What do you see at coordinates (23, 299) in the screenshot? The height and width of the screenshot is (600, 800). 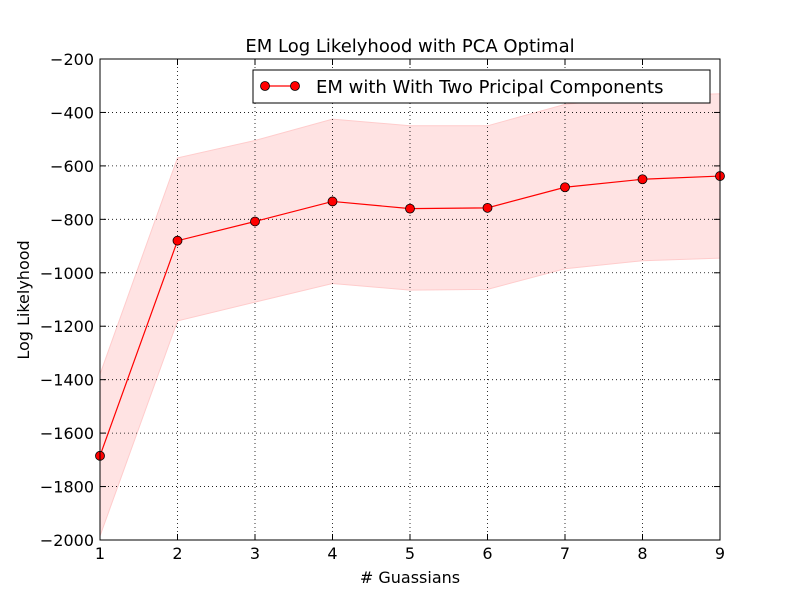 I see `y-axis-label: Log Likelyhood` at bounding box center [23, 299].